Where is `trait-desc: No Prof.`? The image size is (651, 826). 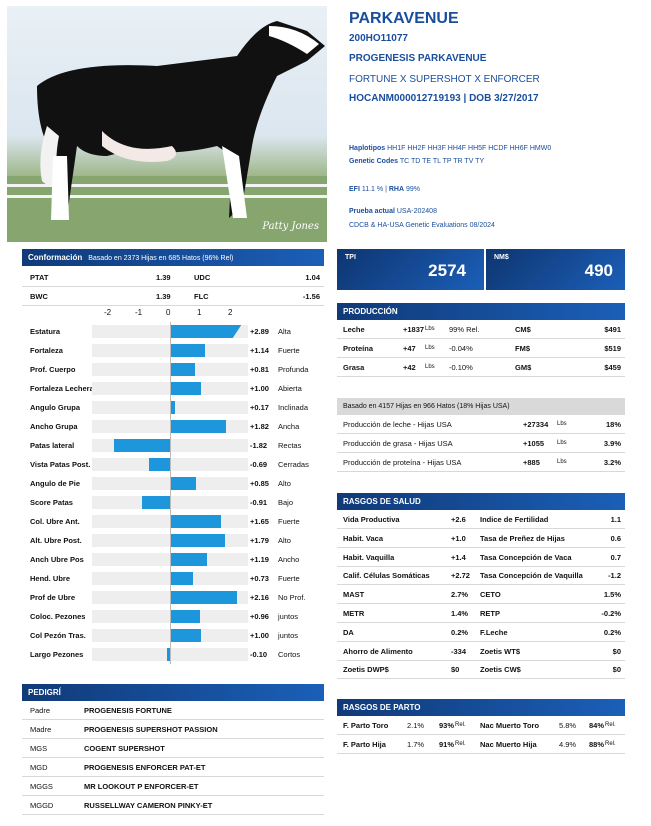 trait-desc: No Prof. is located at coordinates (292, 597).